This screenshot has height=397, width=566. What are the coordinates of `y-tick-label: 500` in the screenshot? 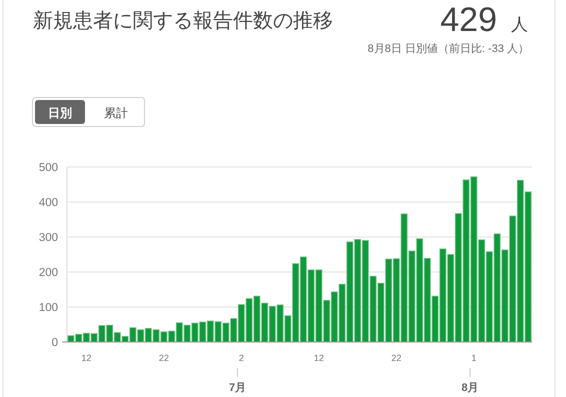 It's located at (48, 168).